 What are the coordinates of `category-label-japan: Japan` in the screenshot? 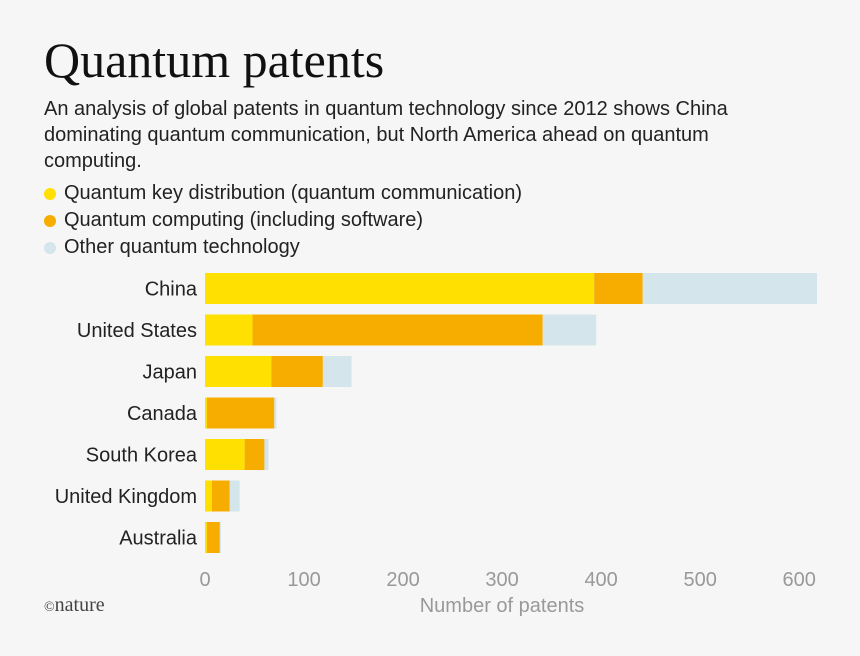 It's located at (170, 373).